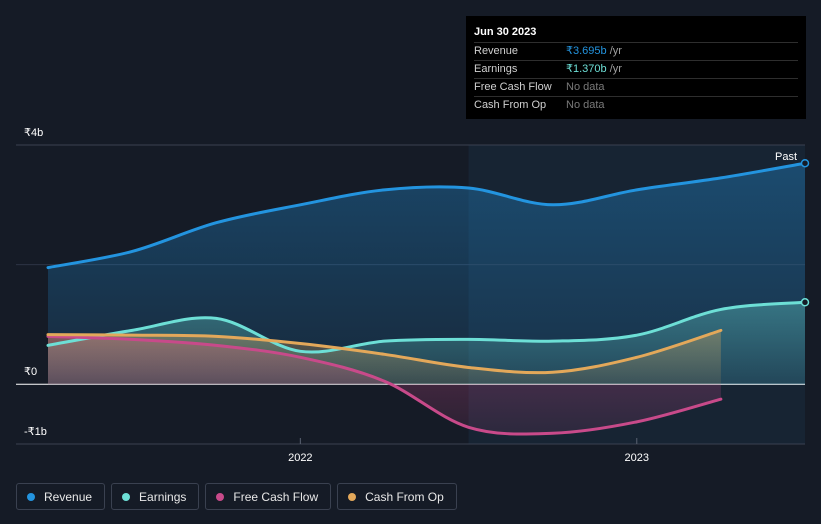 Image resolution: width=821 pixels, height=524 pixels. Describe the element at coordinates (496, 51) in the screenshot. I see `tooltip-row-label: Revenue` at that location.